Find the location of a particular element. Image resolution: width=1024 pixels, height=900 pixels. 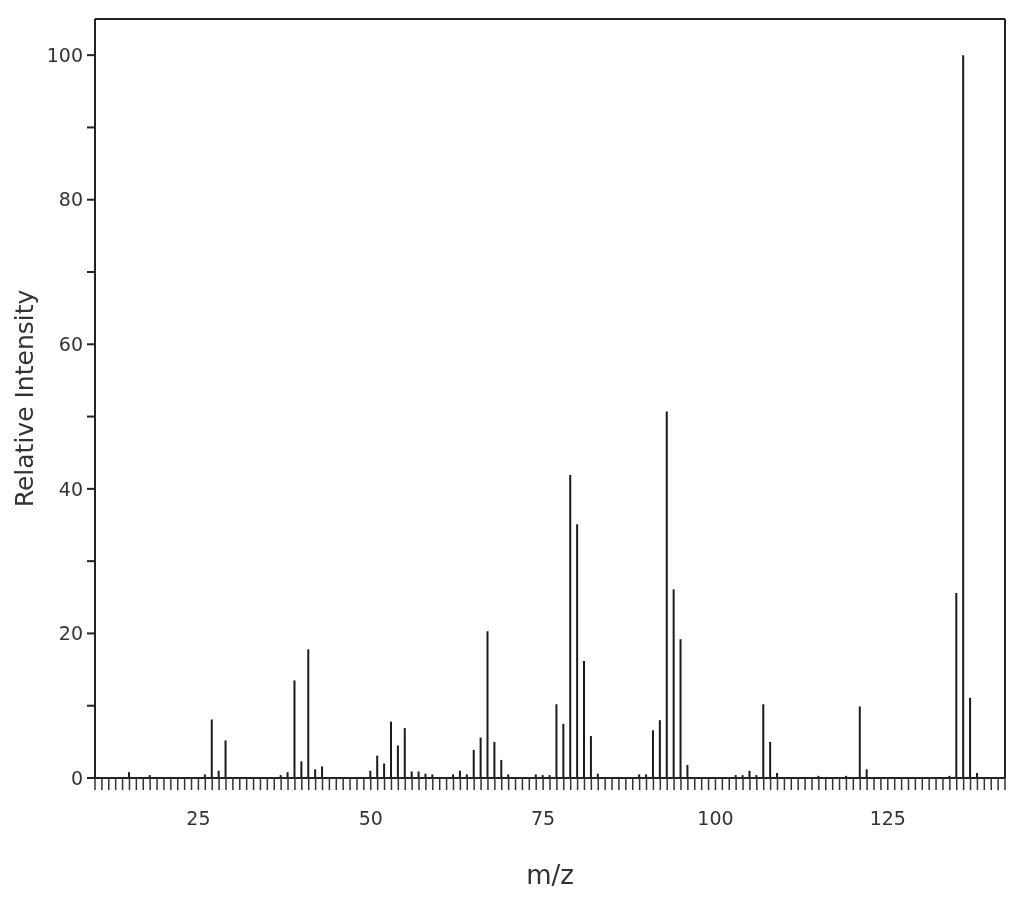

y-tick-label: 0 is located at coordinates (76, 777).